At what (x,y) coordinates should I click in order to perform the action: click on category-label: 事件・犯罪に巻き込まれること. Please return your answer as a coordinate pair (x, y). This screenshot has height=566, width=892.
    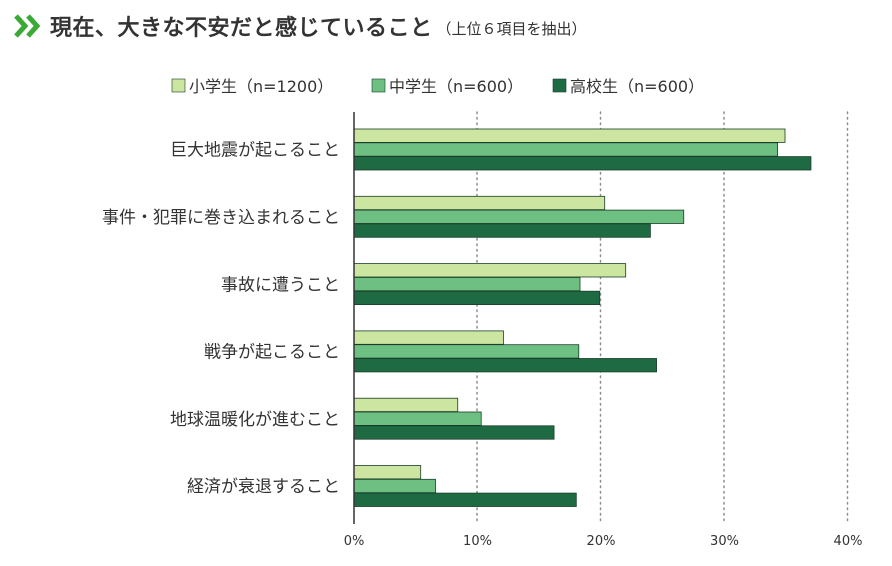
    Looking at the image, I should click on (221, 218).